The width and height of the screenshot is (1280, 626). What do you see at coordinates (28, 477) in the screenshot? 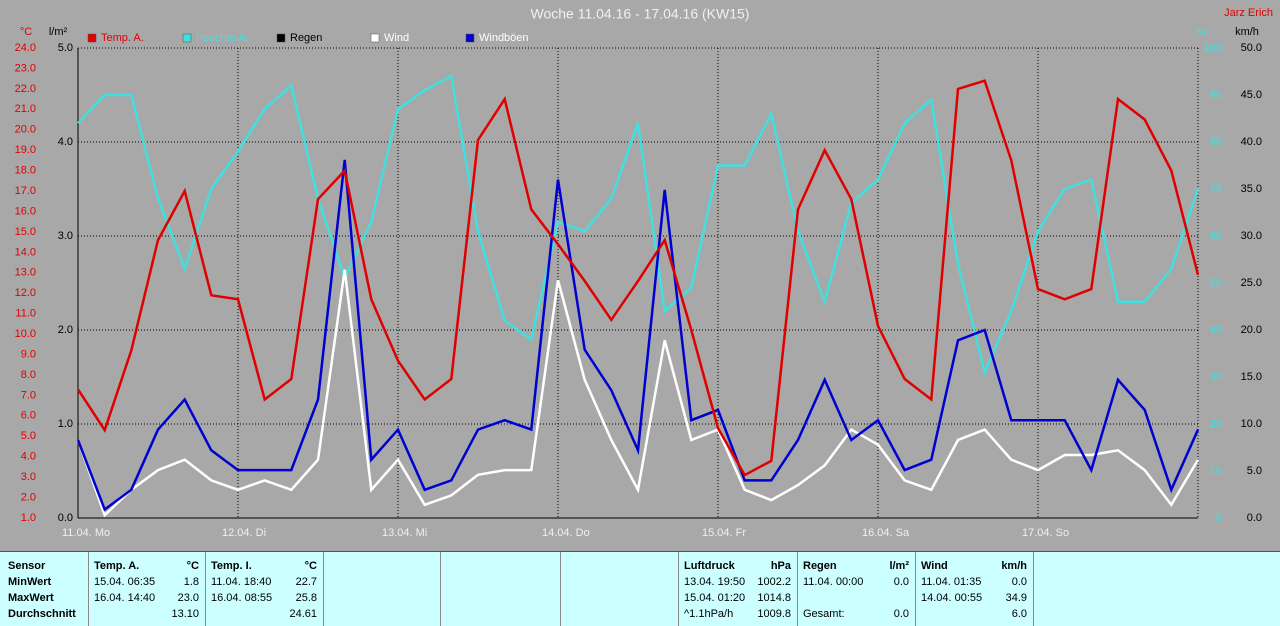
I see `y-tick-label: 3.0` at bounding box center [28, 477].